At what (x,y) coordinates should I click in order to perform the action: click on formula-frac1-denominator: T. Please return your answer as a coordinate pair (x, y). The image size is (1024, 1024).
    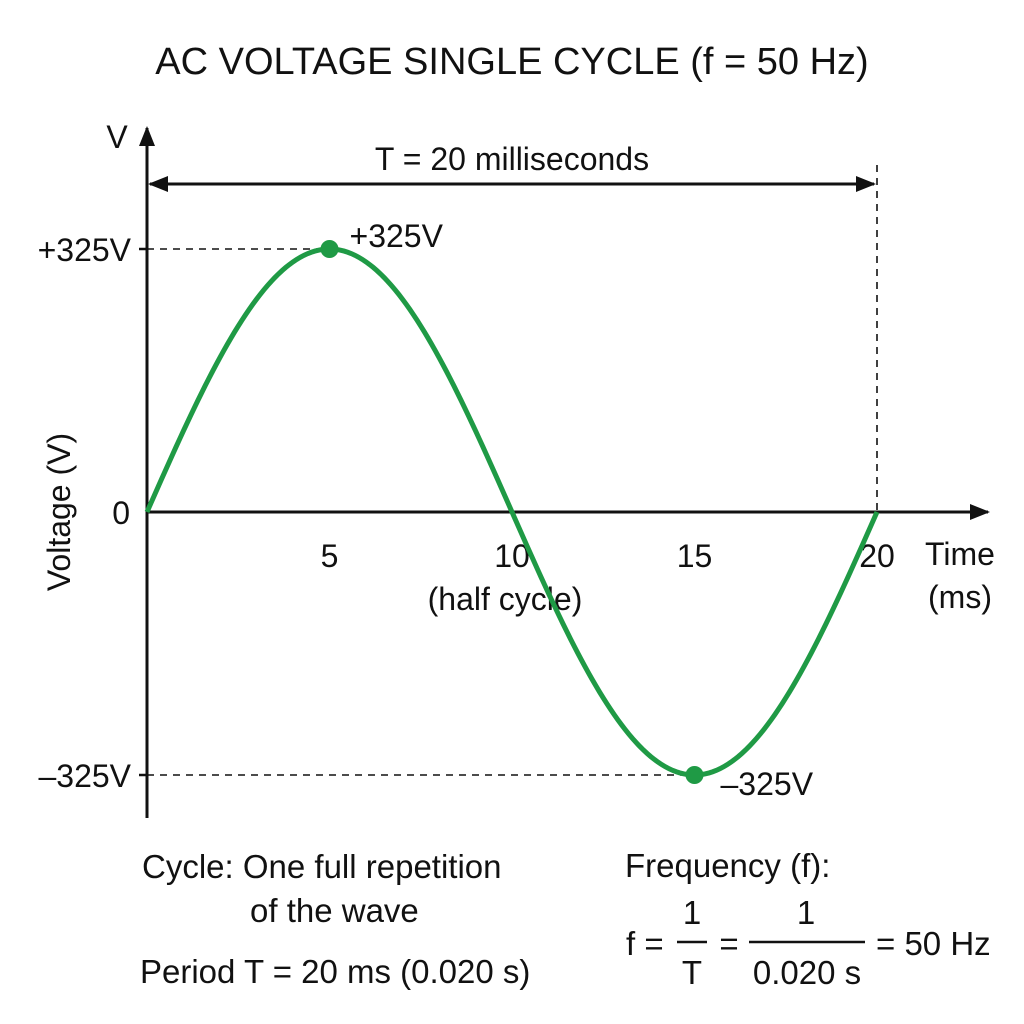
    Looking at the image, I should click on (692, 972).